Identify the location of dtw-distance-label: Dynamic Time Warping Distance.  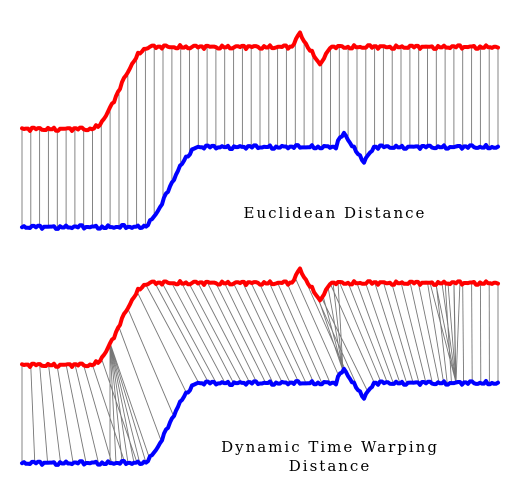
(330, 457).